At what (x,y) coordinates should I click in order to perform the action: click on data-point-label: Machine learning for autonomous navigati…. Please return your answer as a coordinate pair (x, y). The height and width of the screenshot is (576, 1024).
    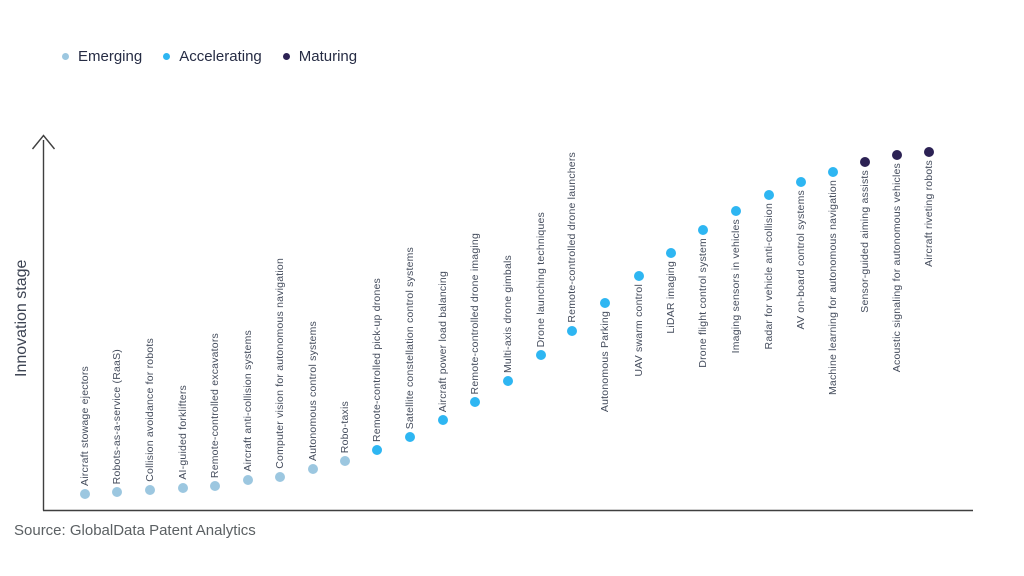
    Looking at the image, I should click on (833, 288).